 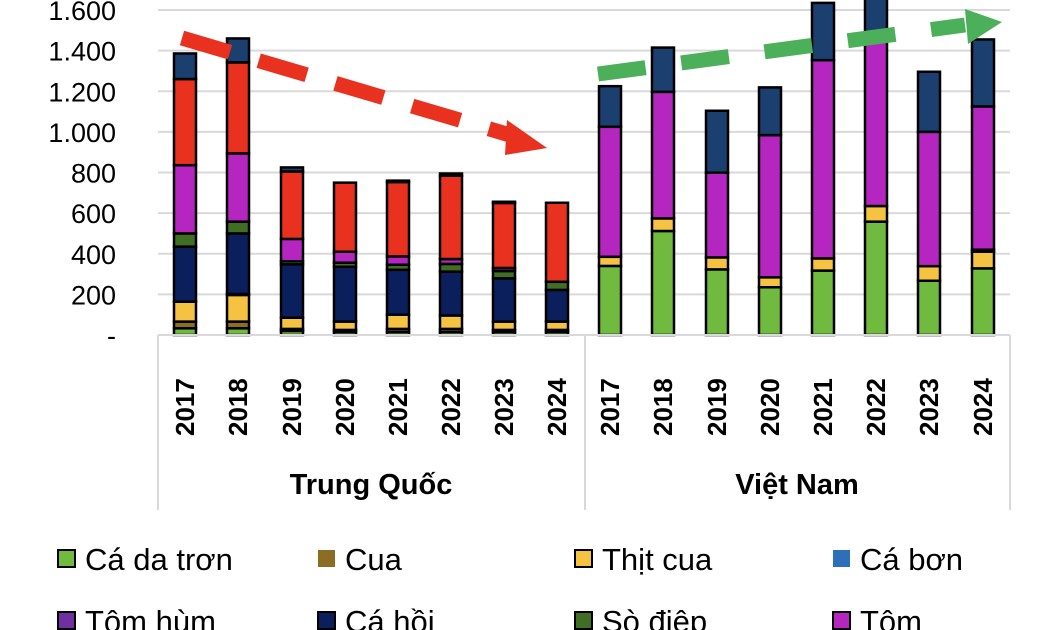 I want to click on y-tick-label: 800, so click(x=93, y=174).